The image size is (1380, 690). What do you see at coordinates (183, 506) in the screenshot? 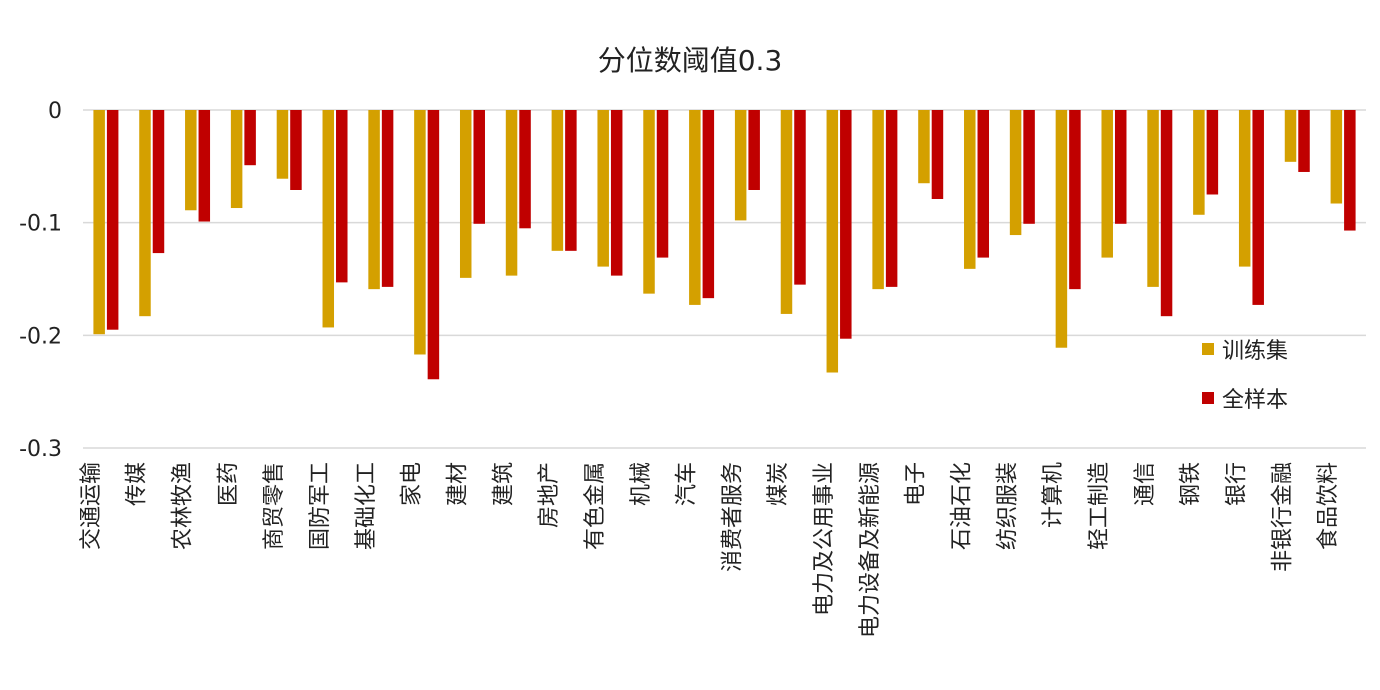
I see `x-tick-label: 农林牧渔` at bounding box center [183, 506].